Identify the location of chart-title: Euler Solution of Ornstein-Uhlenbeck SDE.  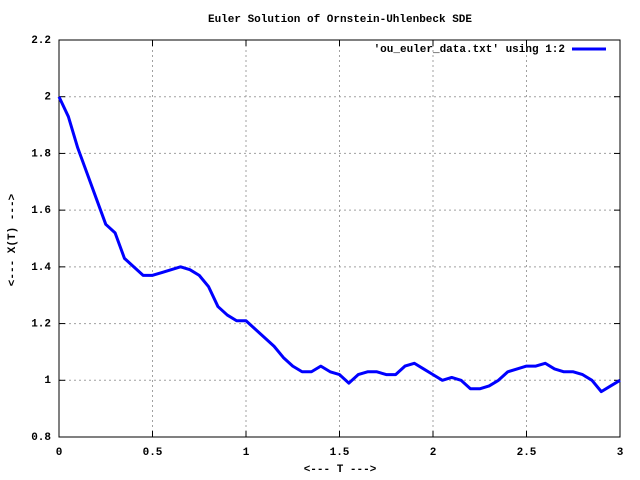
(340, 20).